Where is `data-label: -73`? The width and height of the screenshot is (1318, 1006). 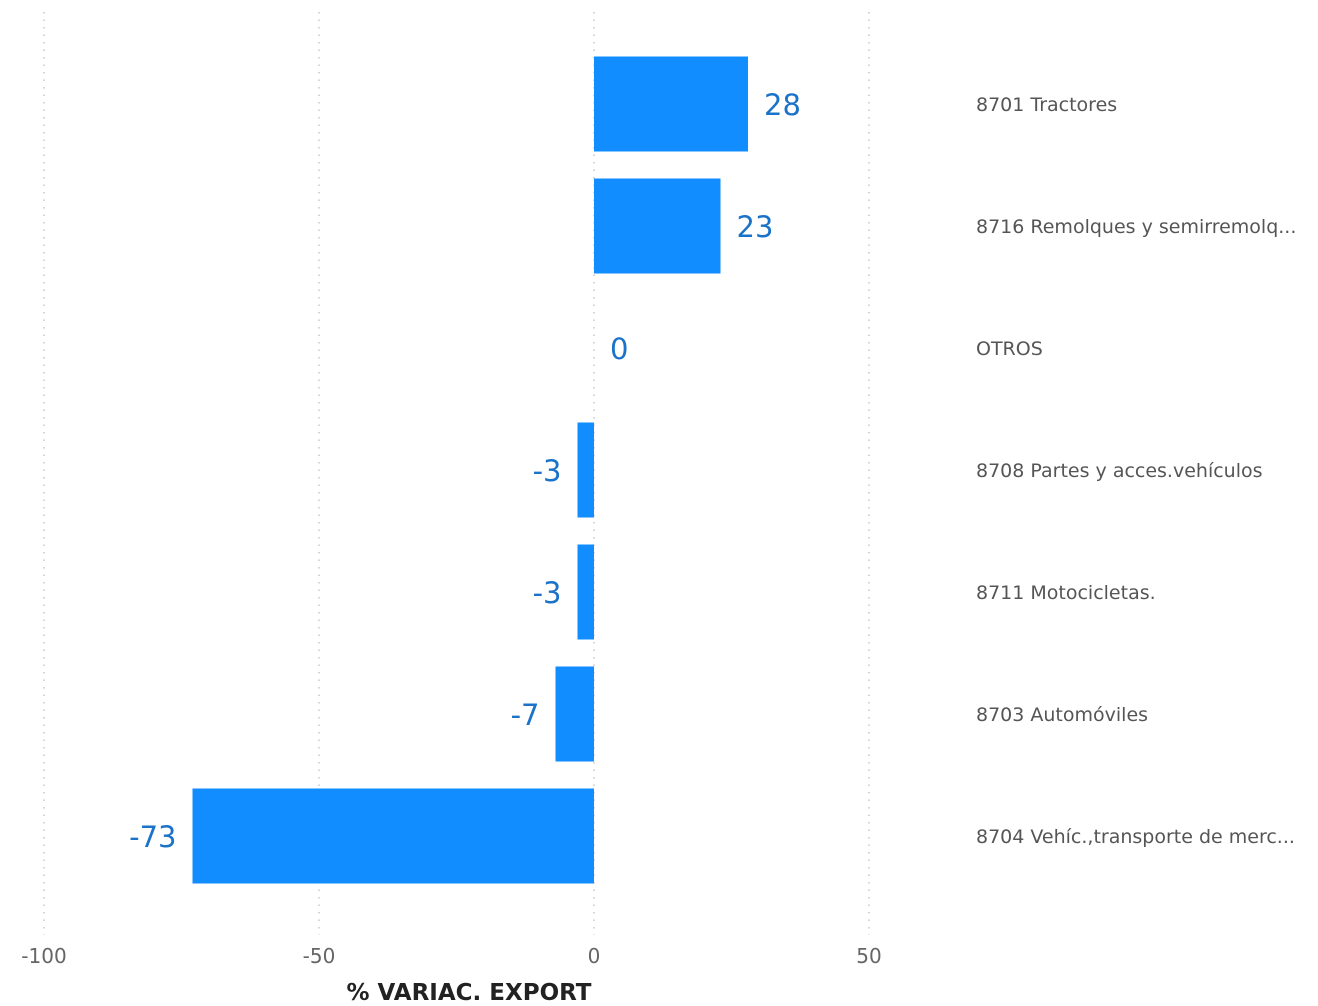 data-label: -73 is located at coordinates (152, 837).